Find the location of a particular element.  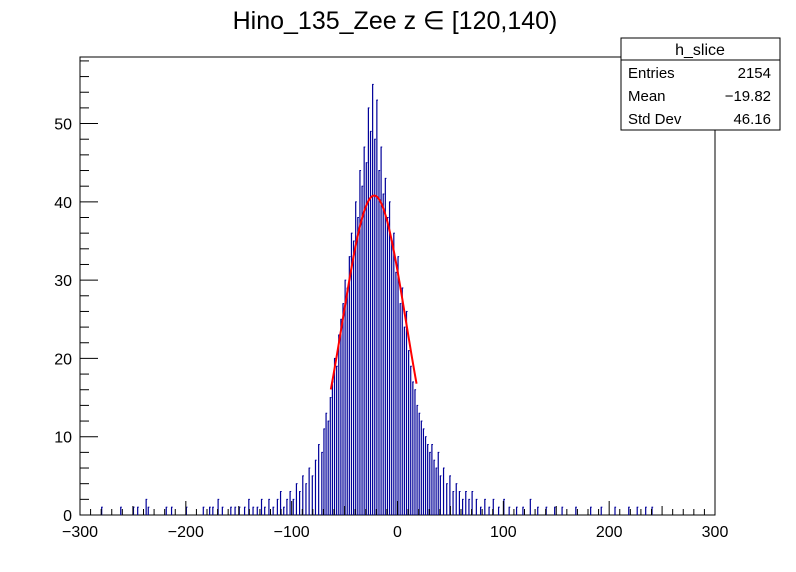

x-axis: −300 −200 −100 0 100 200 300 is located at coordinates (395, 521).